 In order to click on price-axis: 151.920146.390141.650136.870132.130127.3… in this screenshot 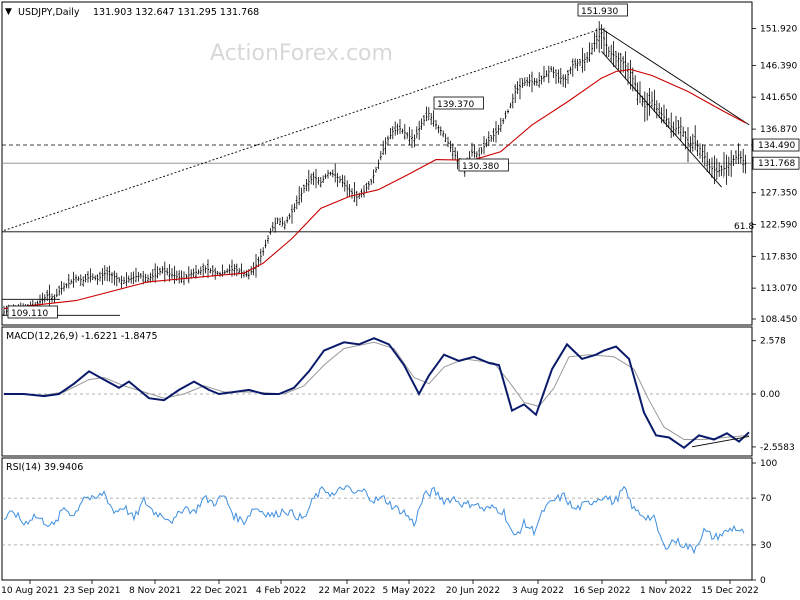, I will do `click(776, 175)`.